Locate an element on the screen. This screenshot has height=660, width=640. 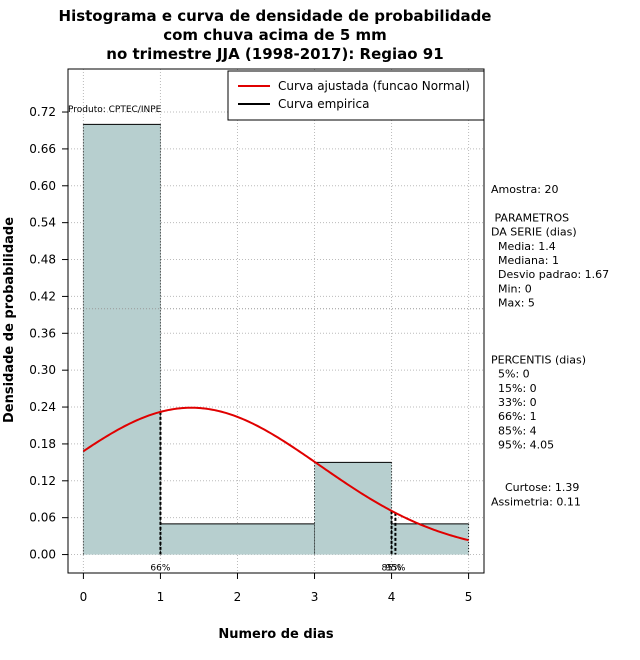
stats-line: Media: 1.4 is located at coordinates (523, 246).